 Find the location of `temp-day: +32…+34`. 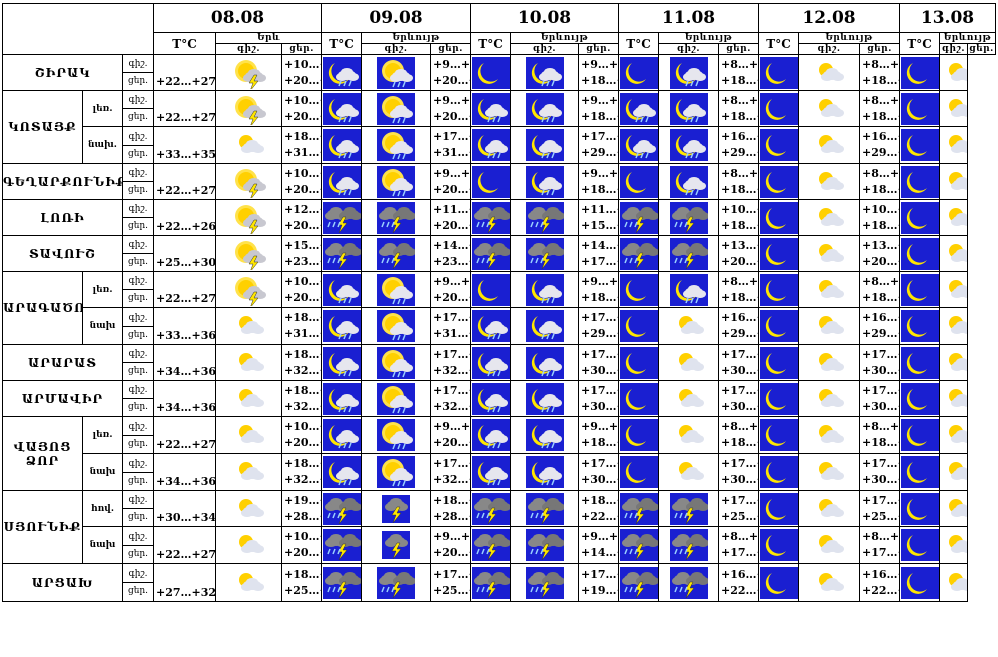

temp-day: +32…+34 is located at coordinates (451, 370).